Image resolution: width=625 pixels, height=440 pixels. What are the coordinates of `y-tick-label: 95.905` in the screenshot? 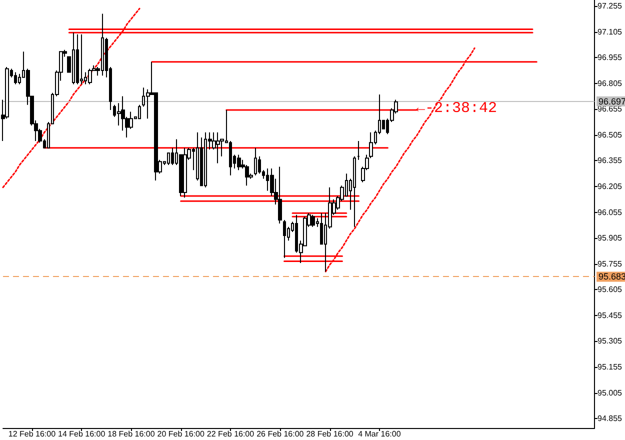 It's located at (610, 238).